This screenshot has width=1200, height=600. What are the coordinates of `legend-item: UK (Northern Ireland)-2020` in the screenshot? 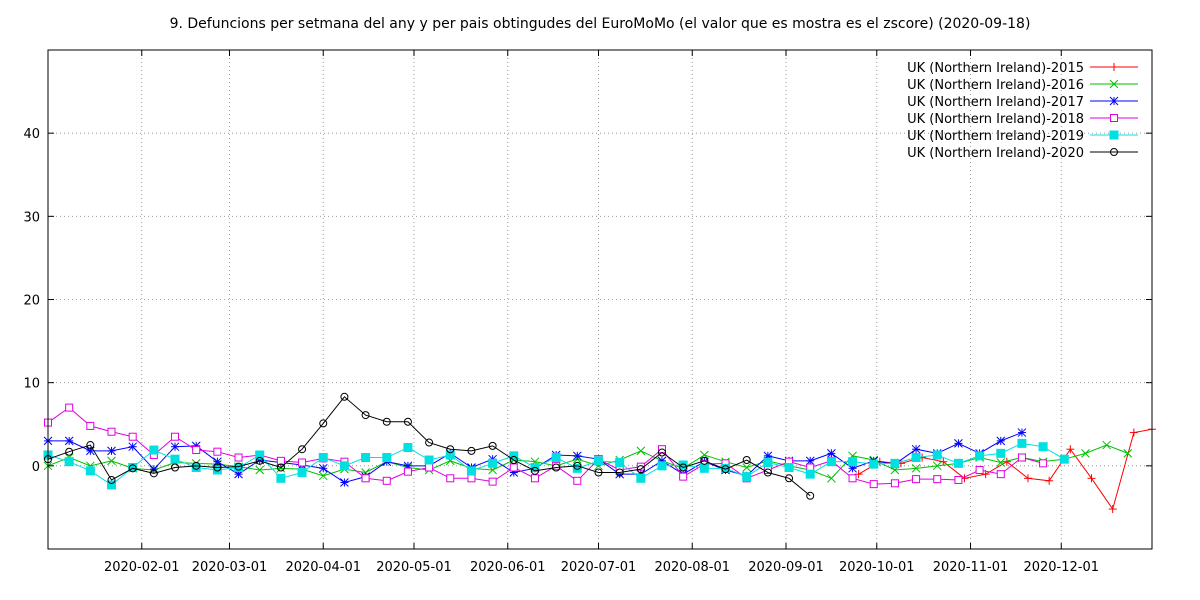 It's located at (1022, 153).